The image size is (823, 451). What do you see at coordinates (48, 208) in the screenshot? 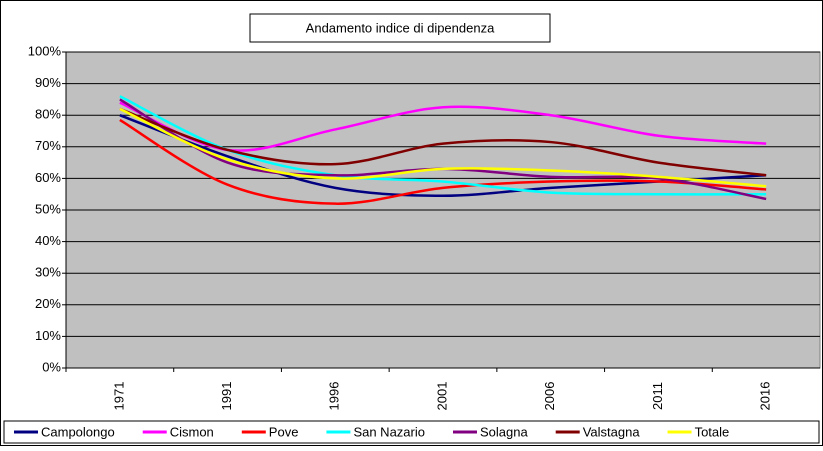
I see `y-tick-label: 50%` at bounding box center [48, 208].